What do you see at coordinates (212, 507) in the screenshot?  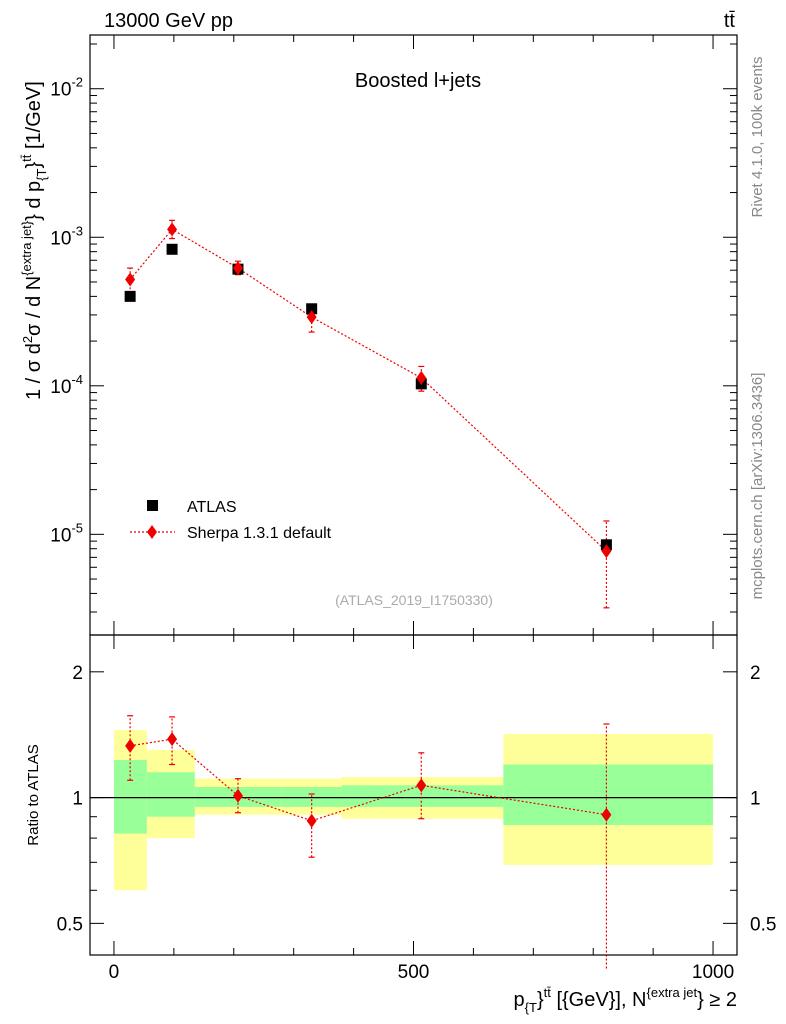 I see `legend-atlas-label: ATLAS` at bounding box center [212, 507].